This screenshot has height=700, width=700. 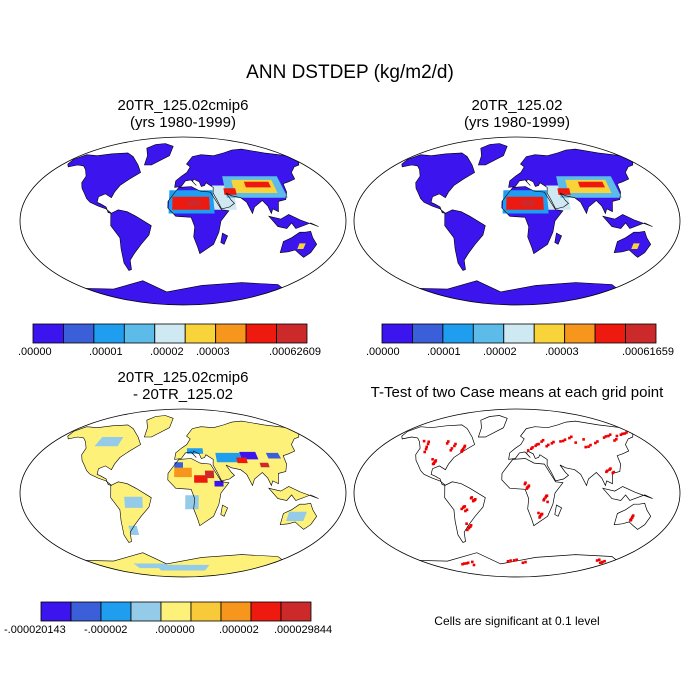 What do you see at coordinates (131, 240) in the screenshot?
I see `south-america-coast` at bounding box center [131, 240].